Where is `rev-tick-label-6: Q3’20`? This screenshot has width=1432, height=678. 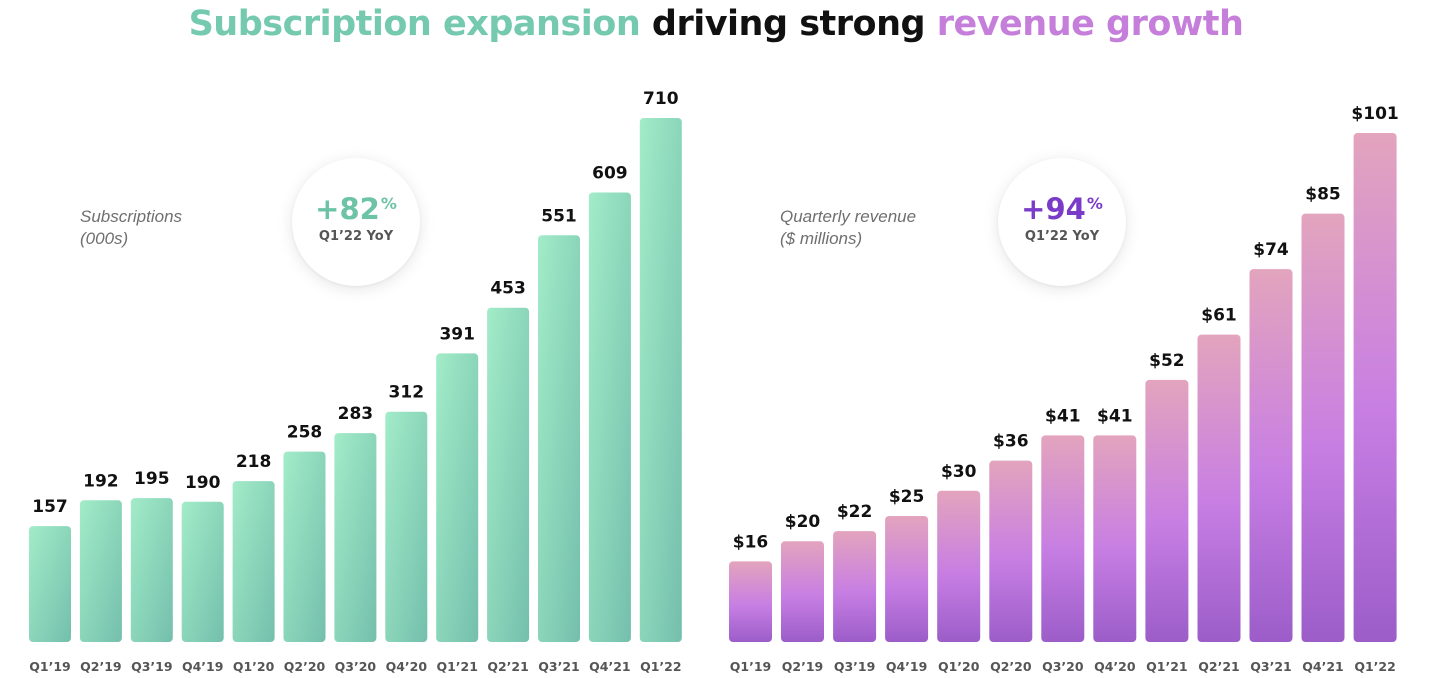
rev-tick-label-6: Q3’20 is located at coordinates (1063, 666).